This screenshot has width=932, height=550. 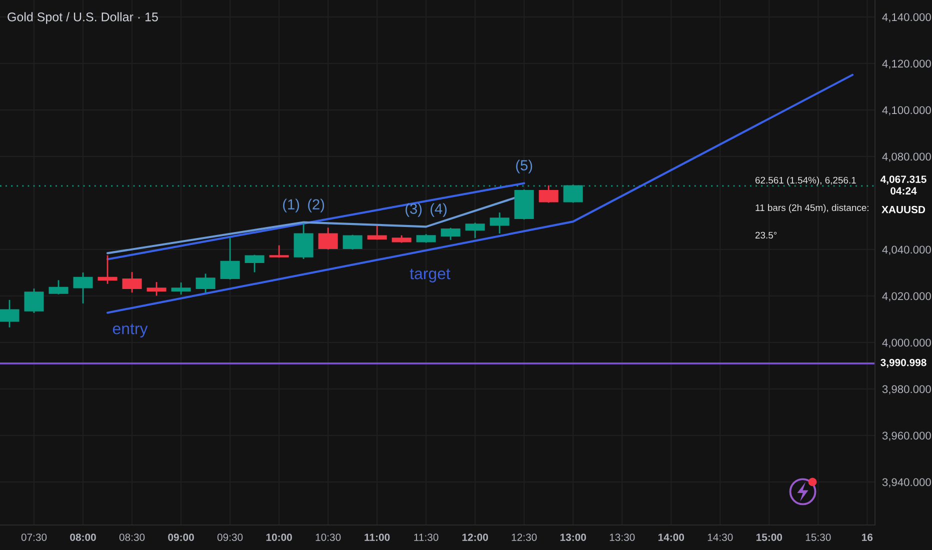 I want to click on x-tick-label: 10:30, so click(x=328, y=537).